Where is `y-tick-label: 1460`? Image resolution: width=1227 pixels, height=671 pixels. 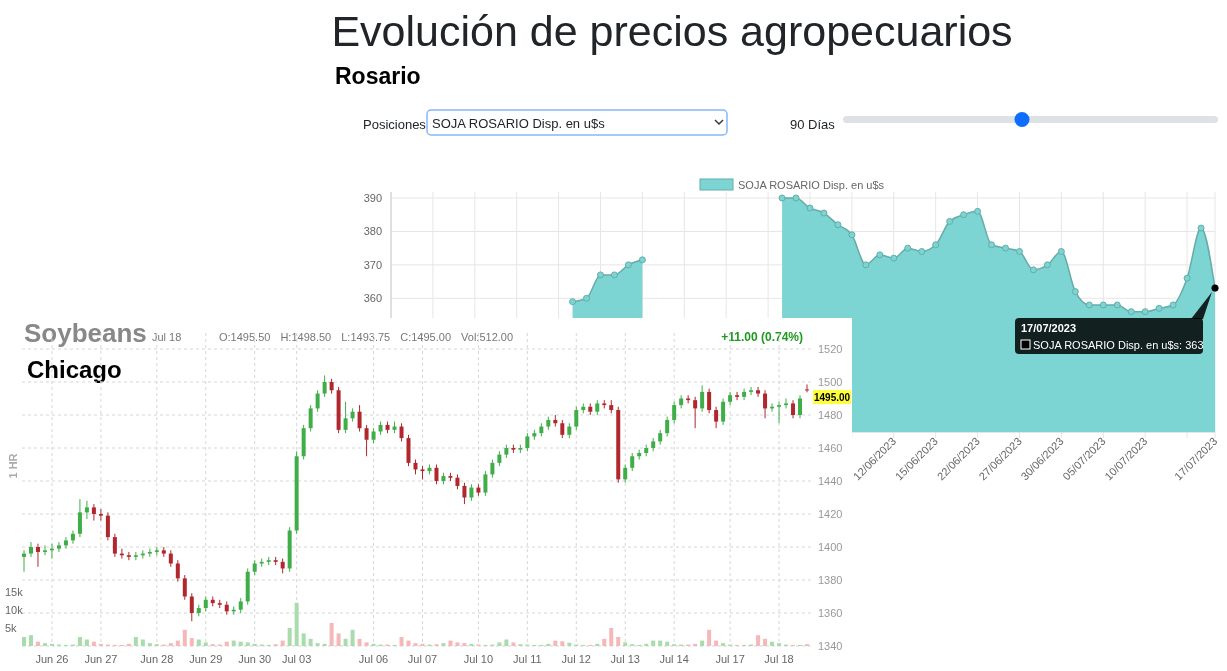 y-tick-label: 1460 is located at coordinates (830, 448).